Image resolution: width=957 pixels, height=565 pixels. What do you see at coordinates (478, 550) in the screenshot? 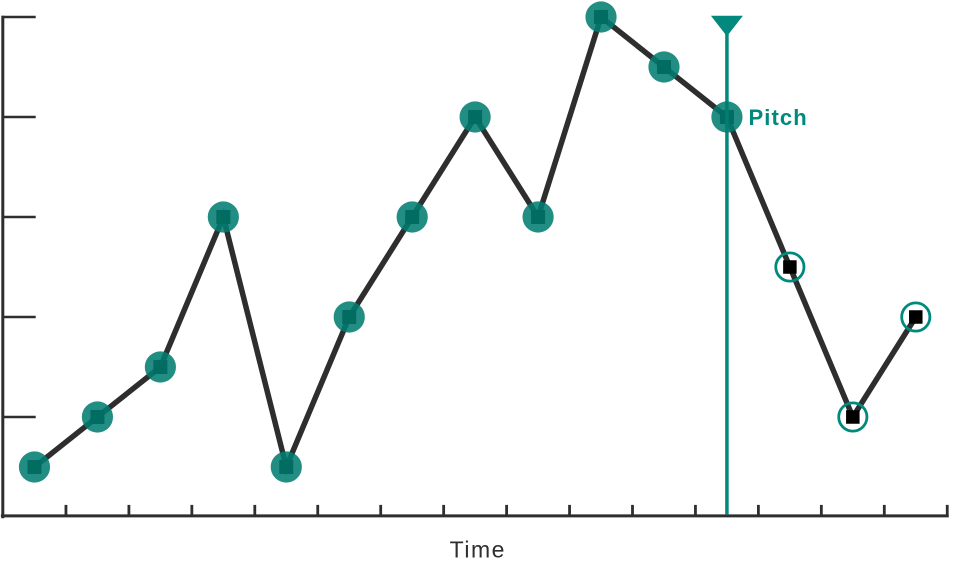
I see `svg-text: Time` at bounding box center [478, 550].